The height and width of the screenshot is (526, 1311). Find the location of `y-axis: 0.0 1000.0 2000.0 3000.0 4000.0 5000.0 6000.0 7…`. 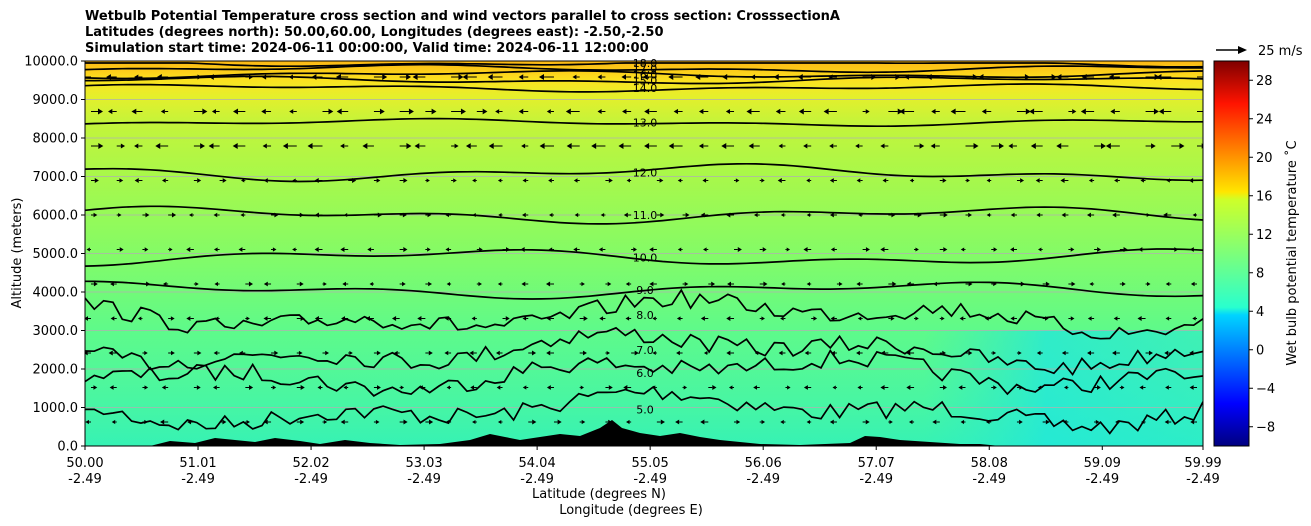

y-axis: 0.0 1000.0 2000.0 3000.0 4000.0 5000.0 6000.0 7… is located at coordinates (54, 255).